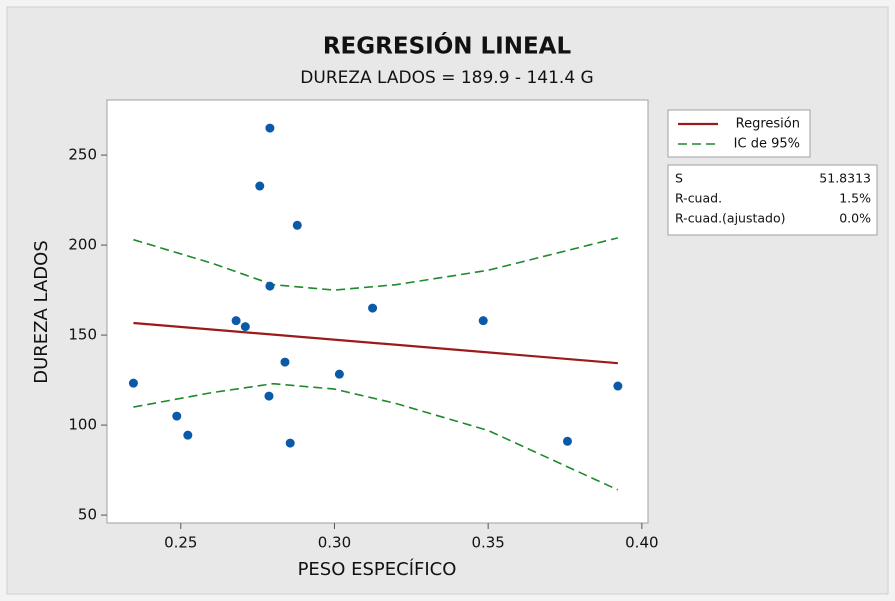 The width and height of the screenshot is (895, 601). I want to click on regression-line, so click(375, 343).